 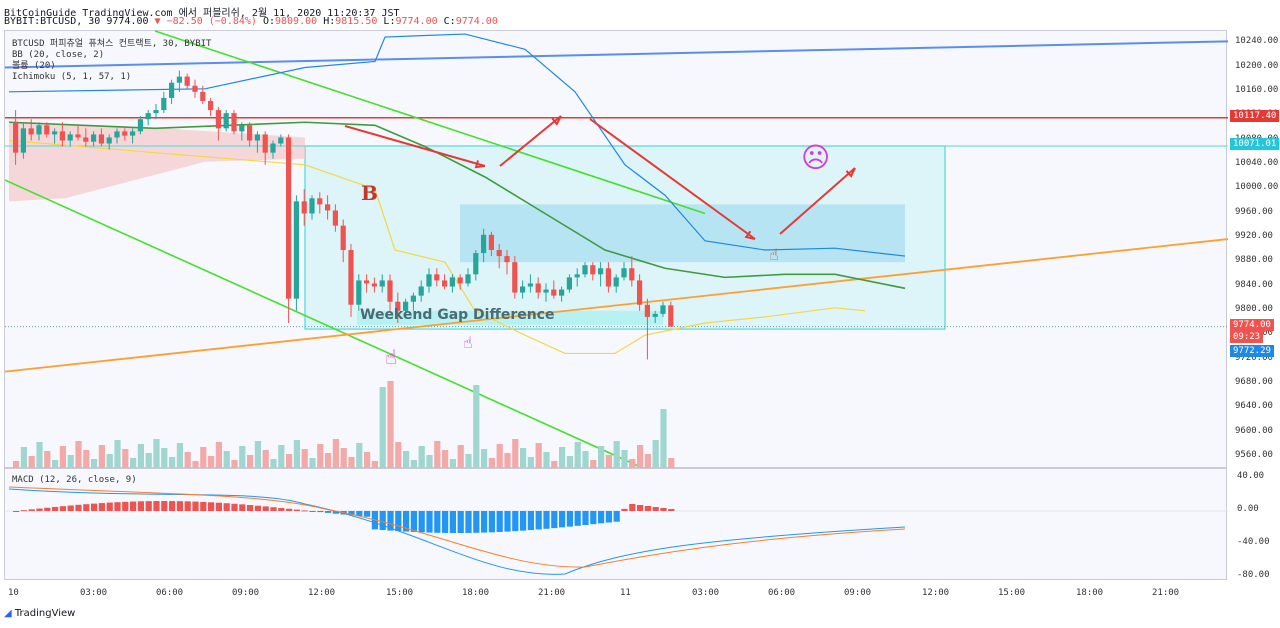 I want to click on price-axis-tick: 9960.00, so click(x=1254, y=211).